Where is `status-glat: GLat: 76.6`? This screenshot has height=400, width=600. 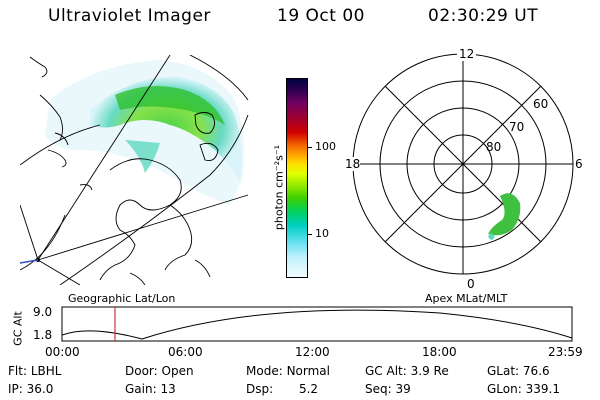
status-glat: GLat: 76.6 is located at coordinates (518, 371).